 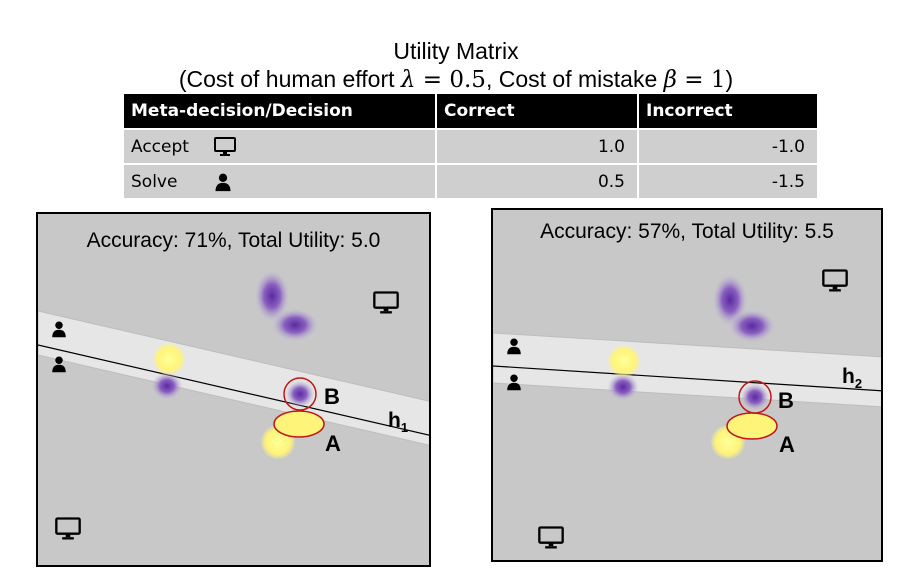 What do you see at coordinates (408, 80) in the screenshot?
I see `lambda-symbol: λ` at bounding box center [408, 80].